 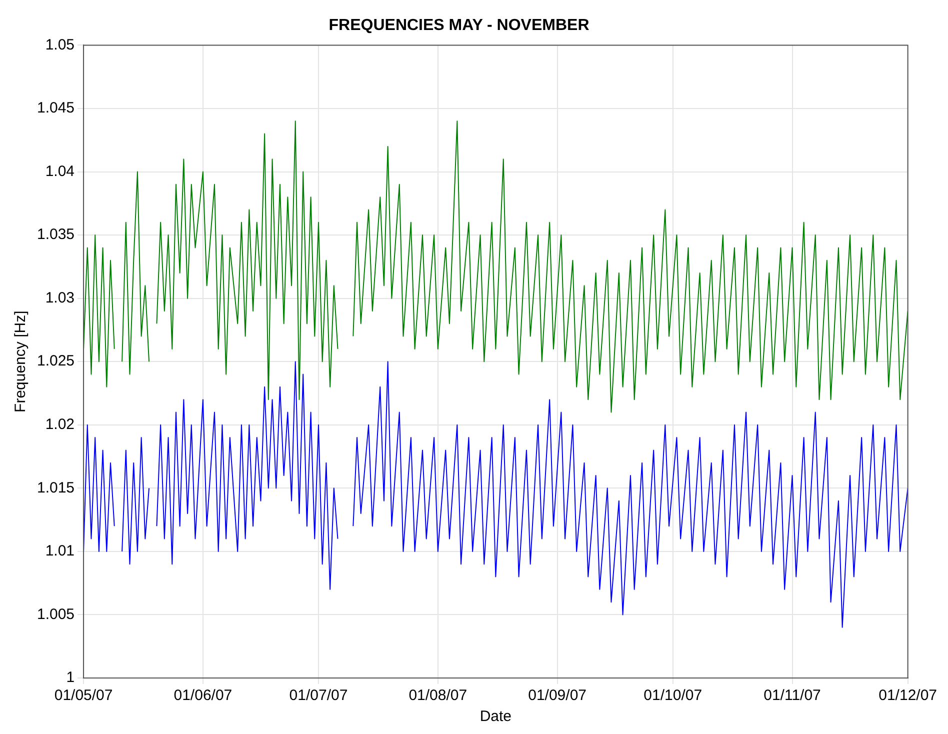 I want to click on y-tick-label: 1.02, so click(x=60, y=425).